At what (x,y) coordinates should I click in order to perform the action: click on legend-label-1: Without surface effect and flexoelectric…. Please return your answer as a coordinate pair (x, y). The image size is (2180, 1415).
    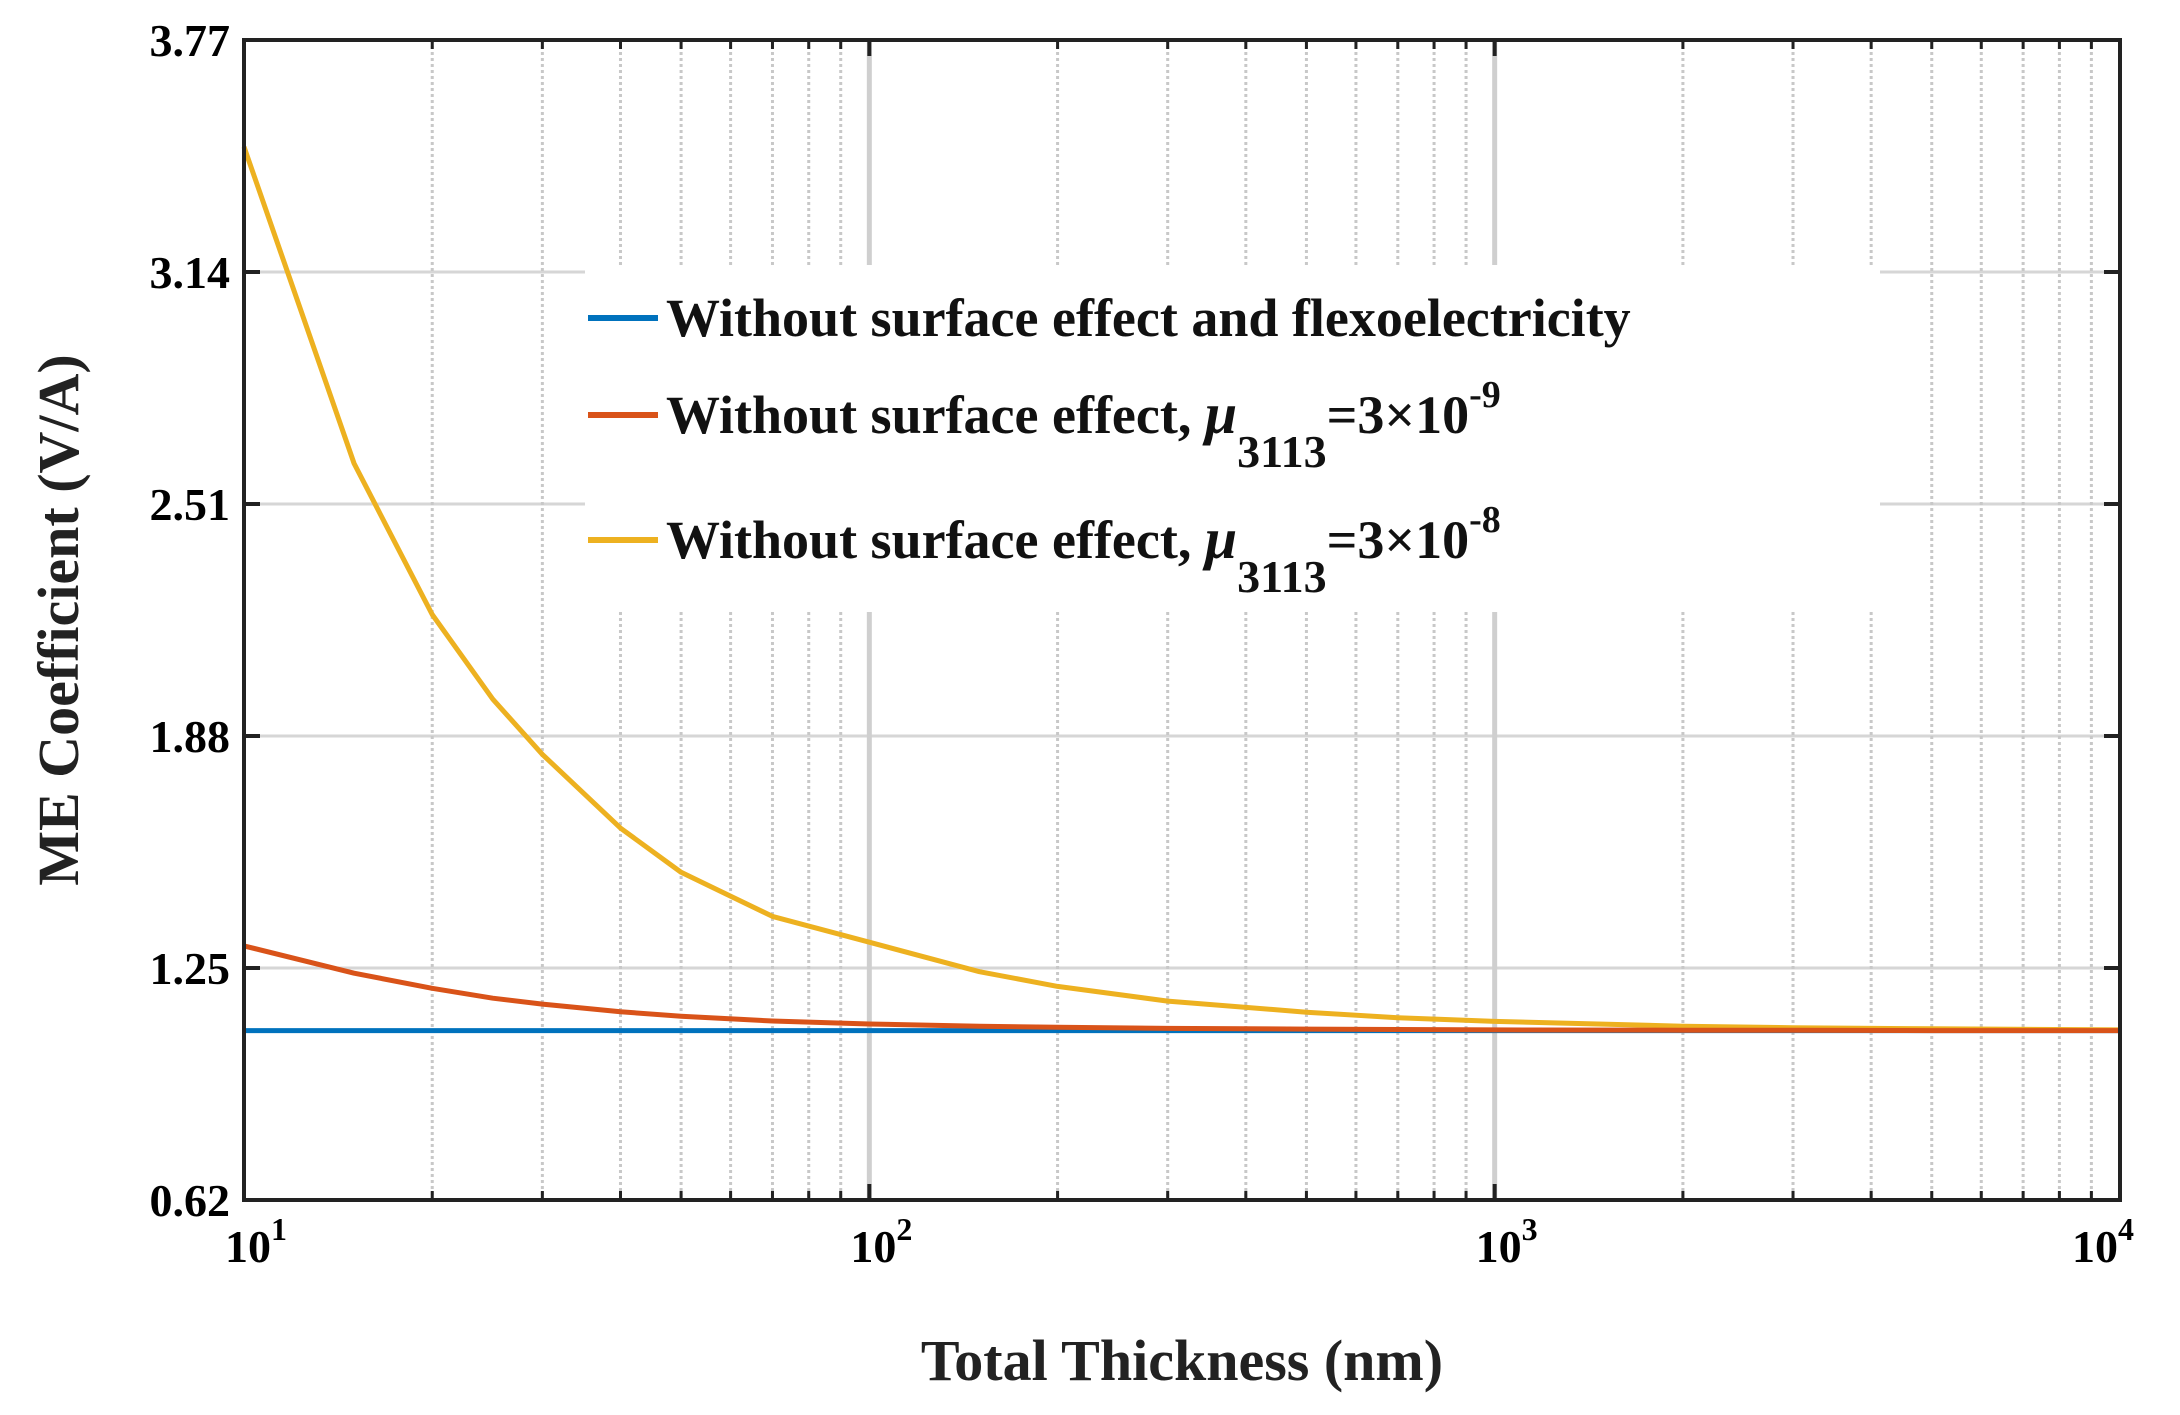
    Looking at the image, I should click on (1148, 318).